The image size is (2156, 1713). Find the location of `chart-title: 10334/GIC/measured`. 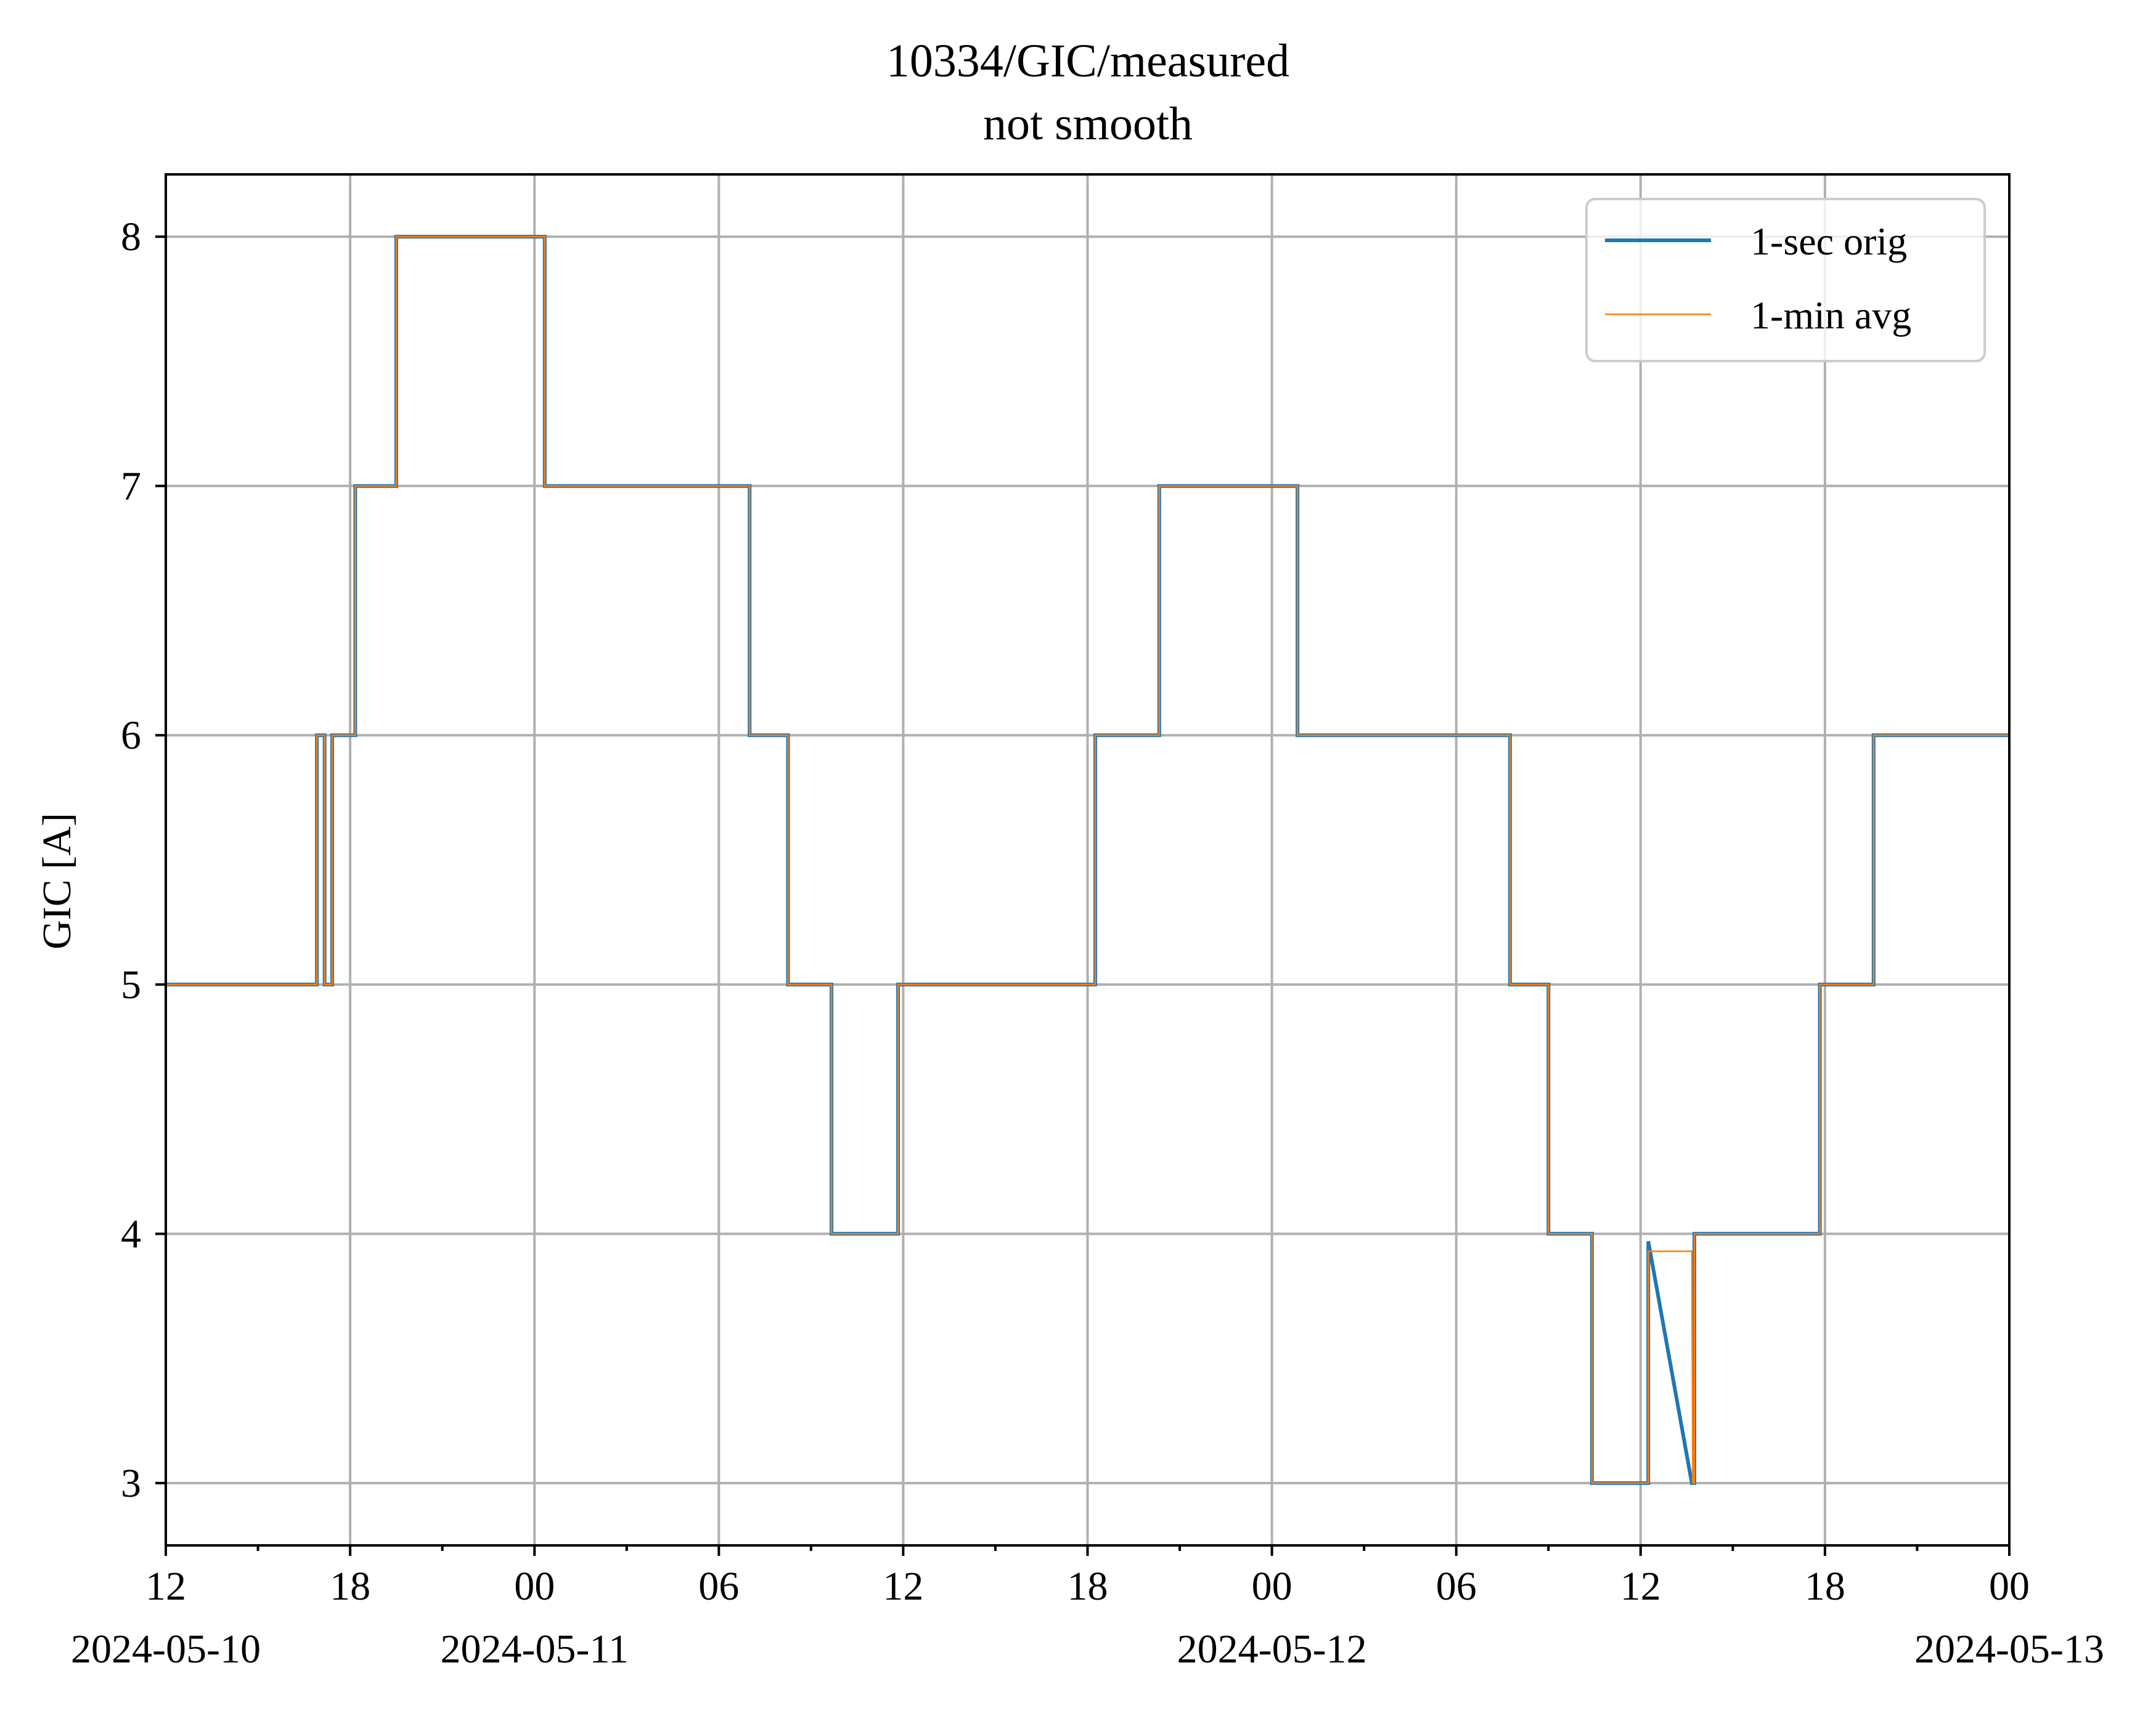

chart-title: 10334/GIC/measured is located at coordinates (1087, 61).